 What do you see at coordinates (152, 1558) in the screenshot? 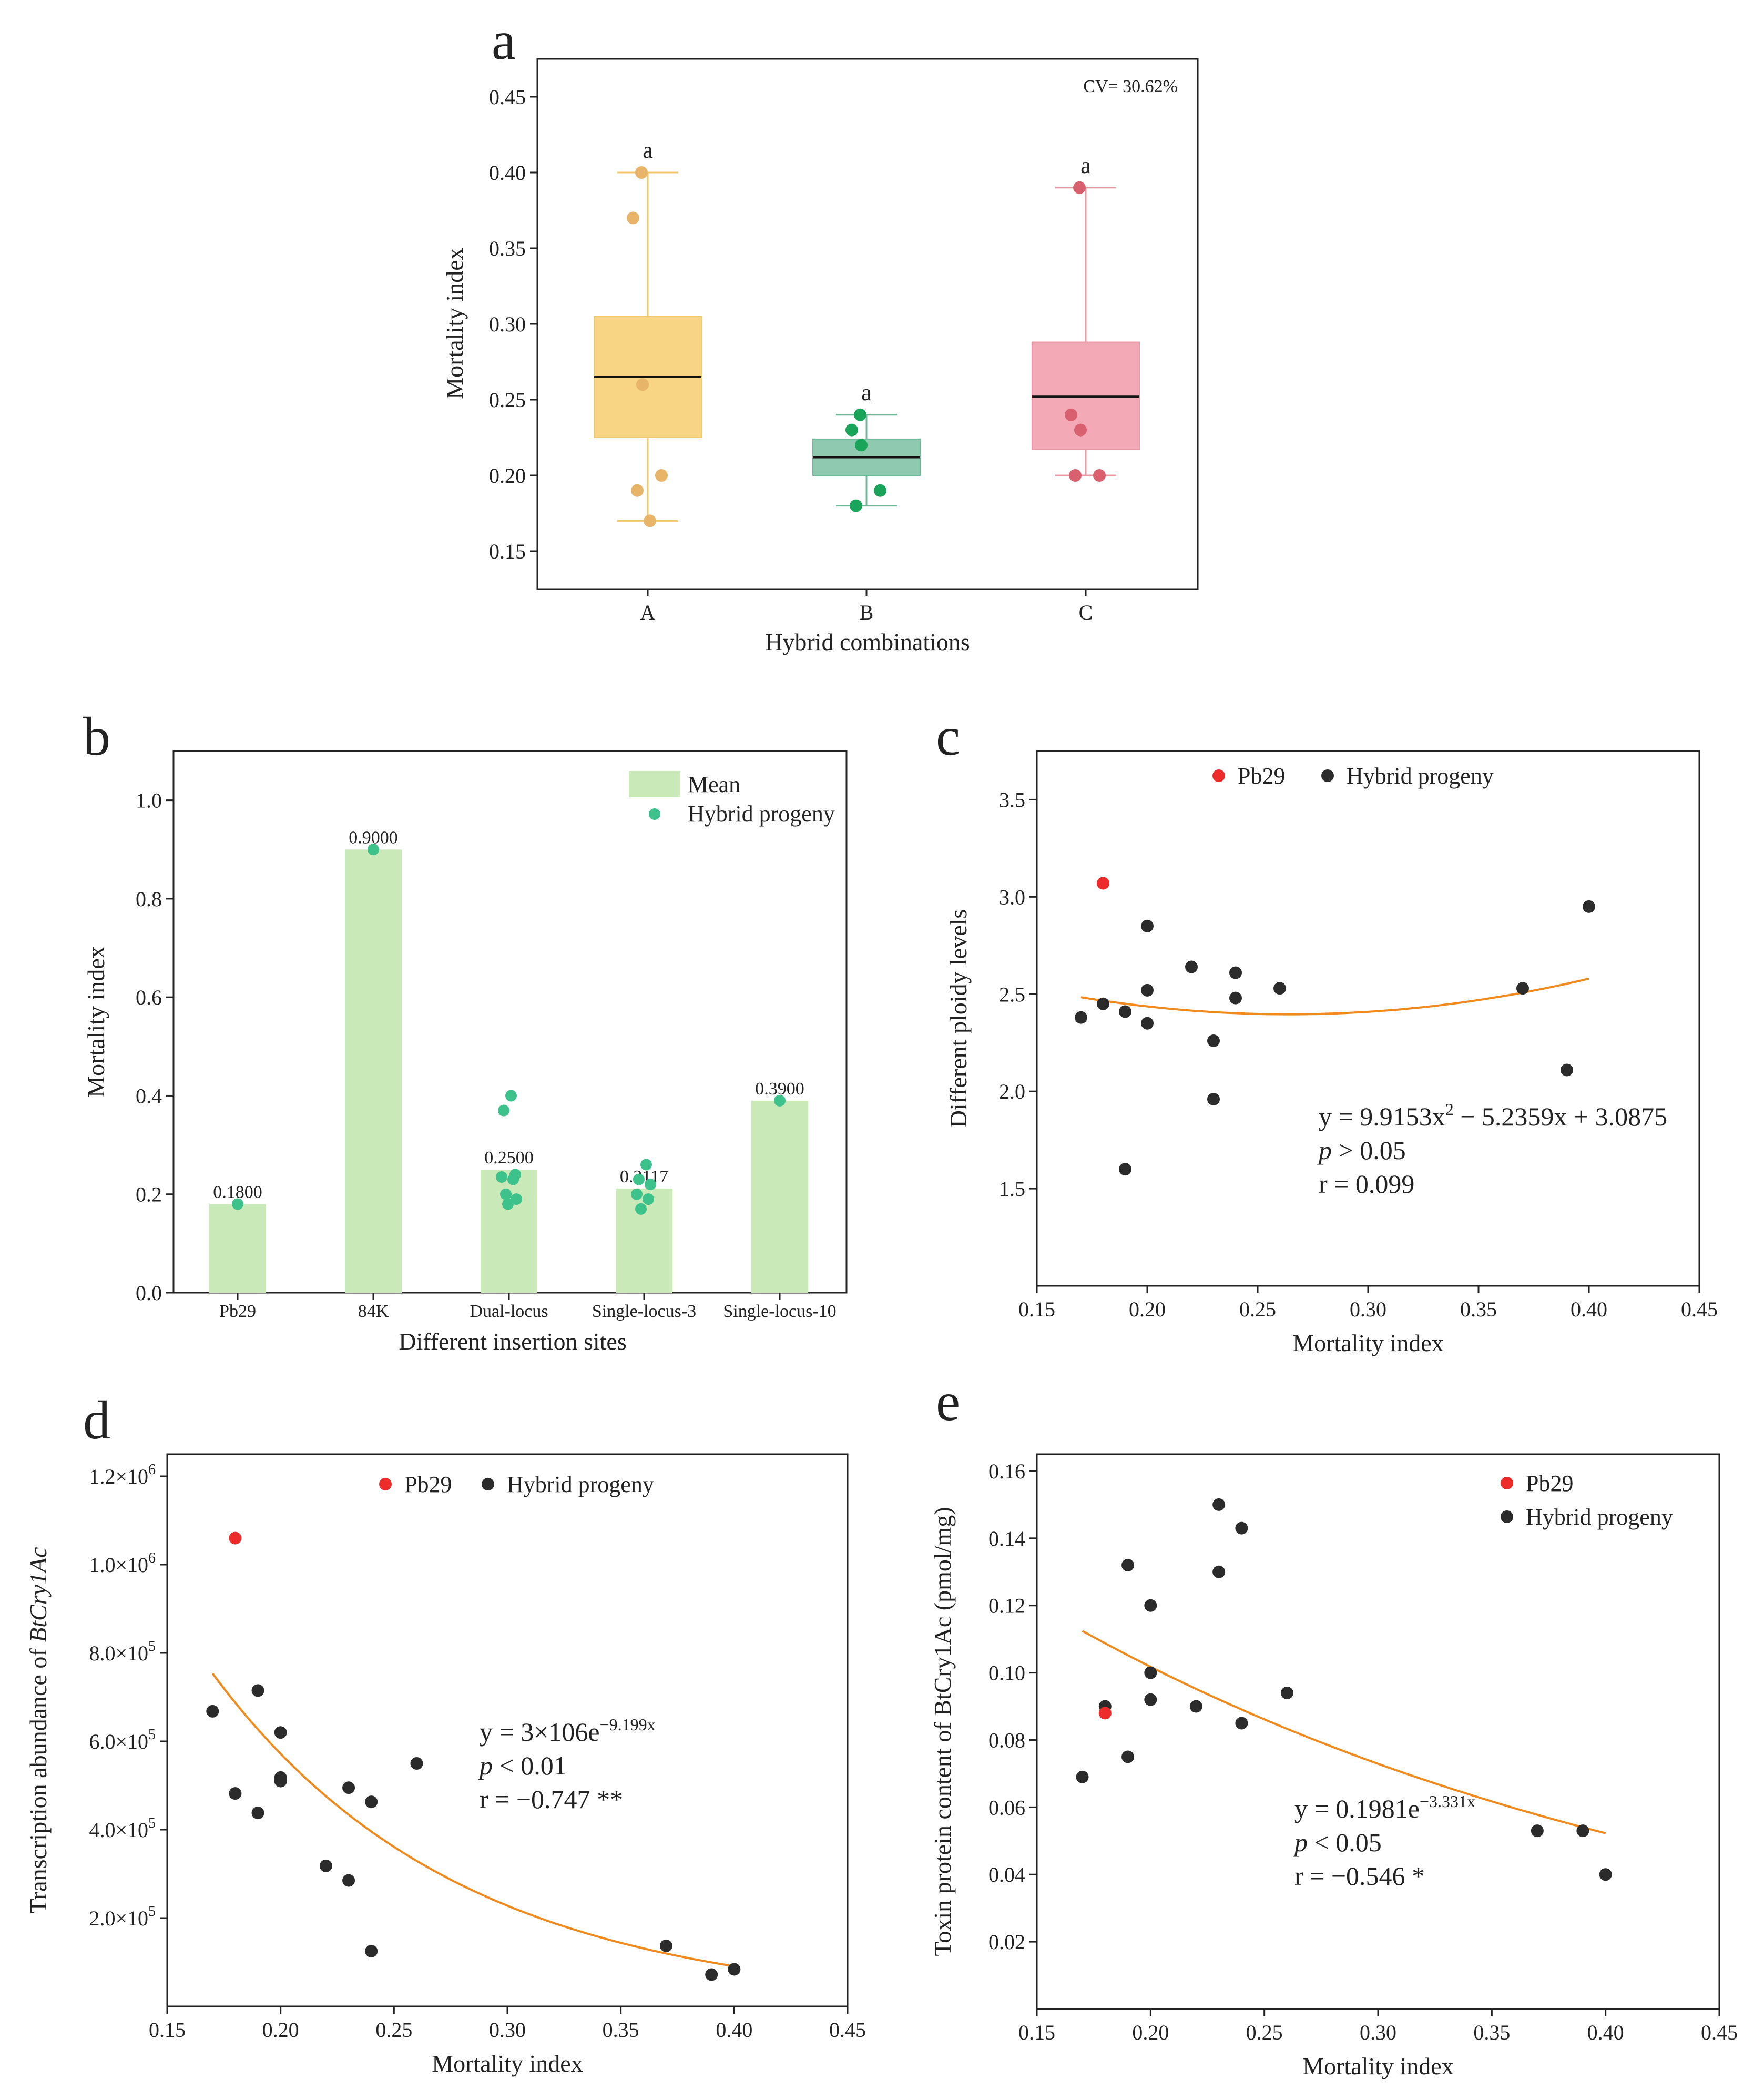
I see `chart-d-ytick-exponent: 6` at bounding box center [152, 1558].